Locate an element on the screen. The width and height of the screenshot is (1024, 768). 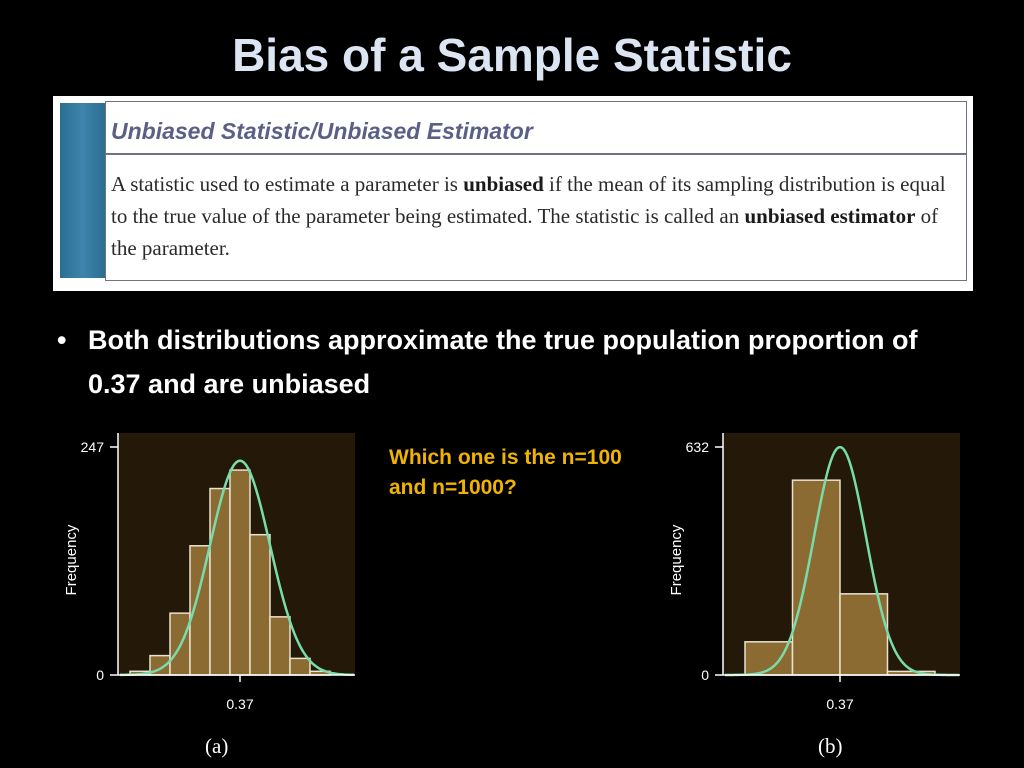
histogram-a-plot: 247 0 0.37 Frequency is located at coordinates (209, 572).